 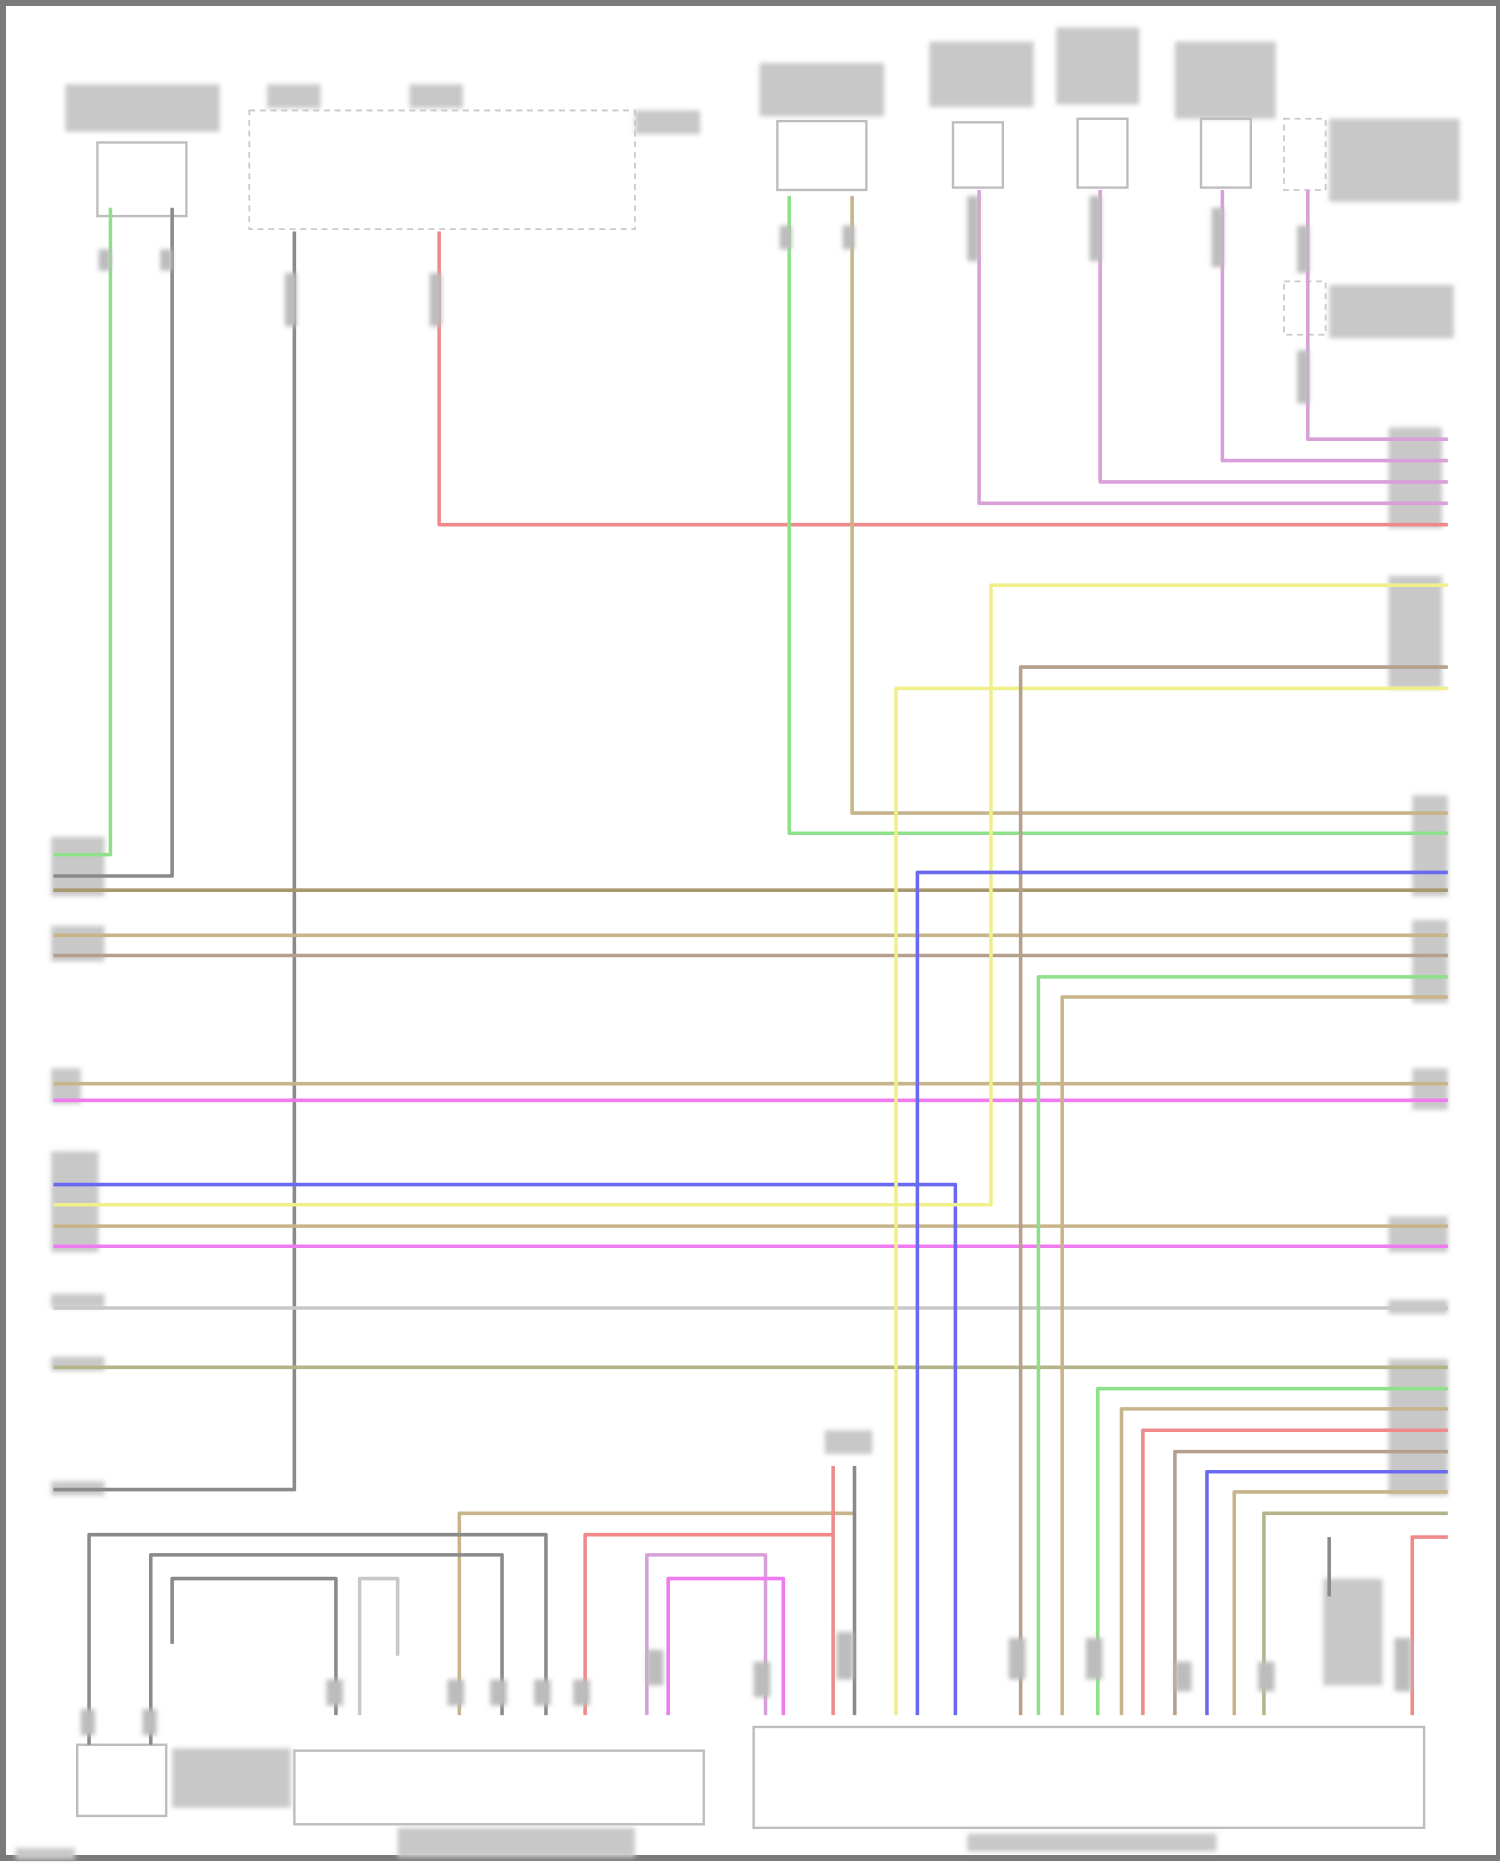 What do you see at coordinates (1089, 1777) in the screenshot?
I see `control-module-right` at bounding box center [1089, 1777].